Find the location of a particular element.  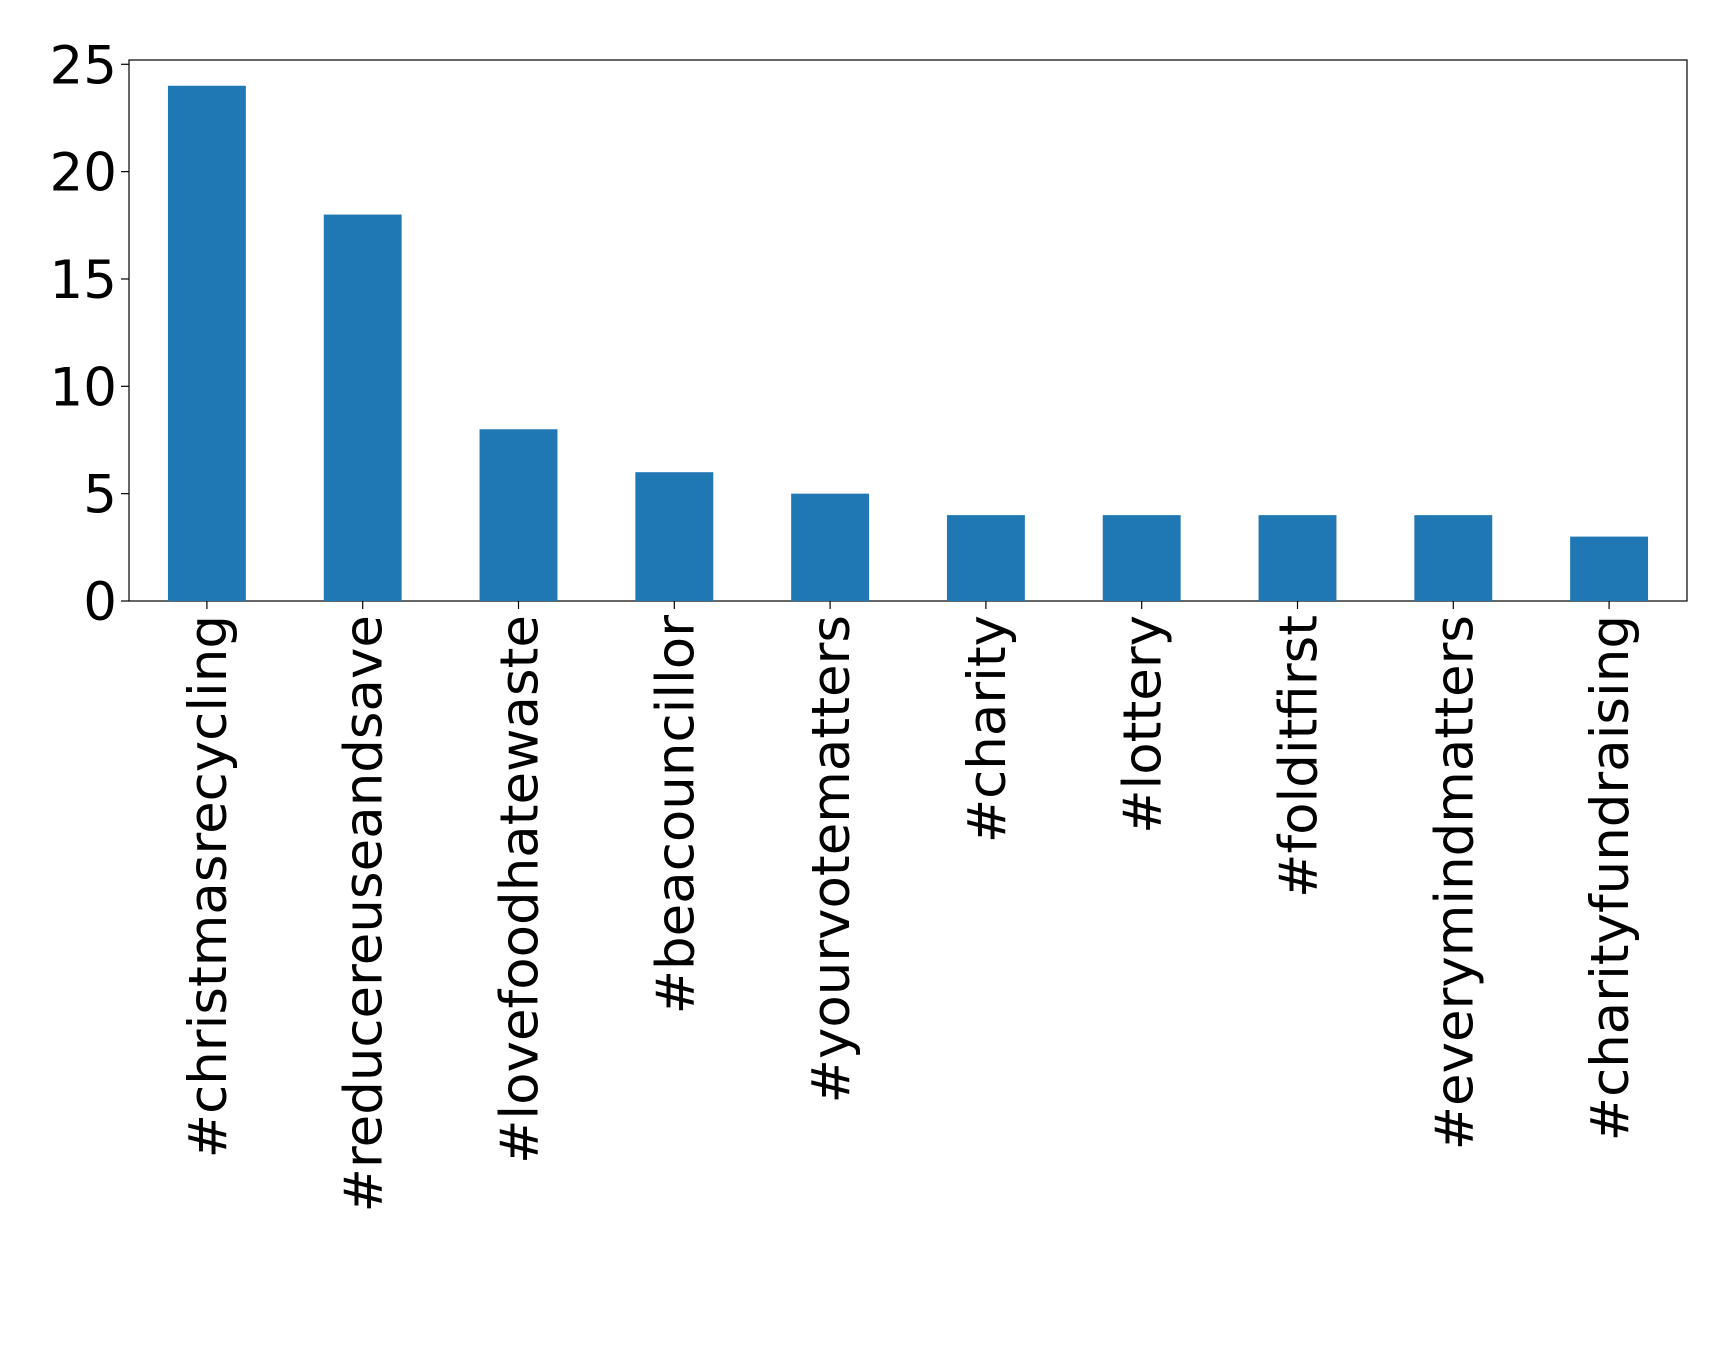

y-tick-label: 25 is located at coordinates (83, 65).